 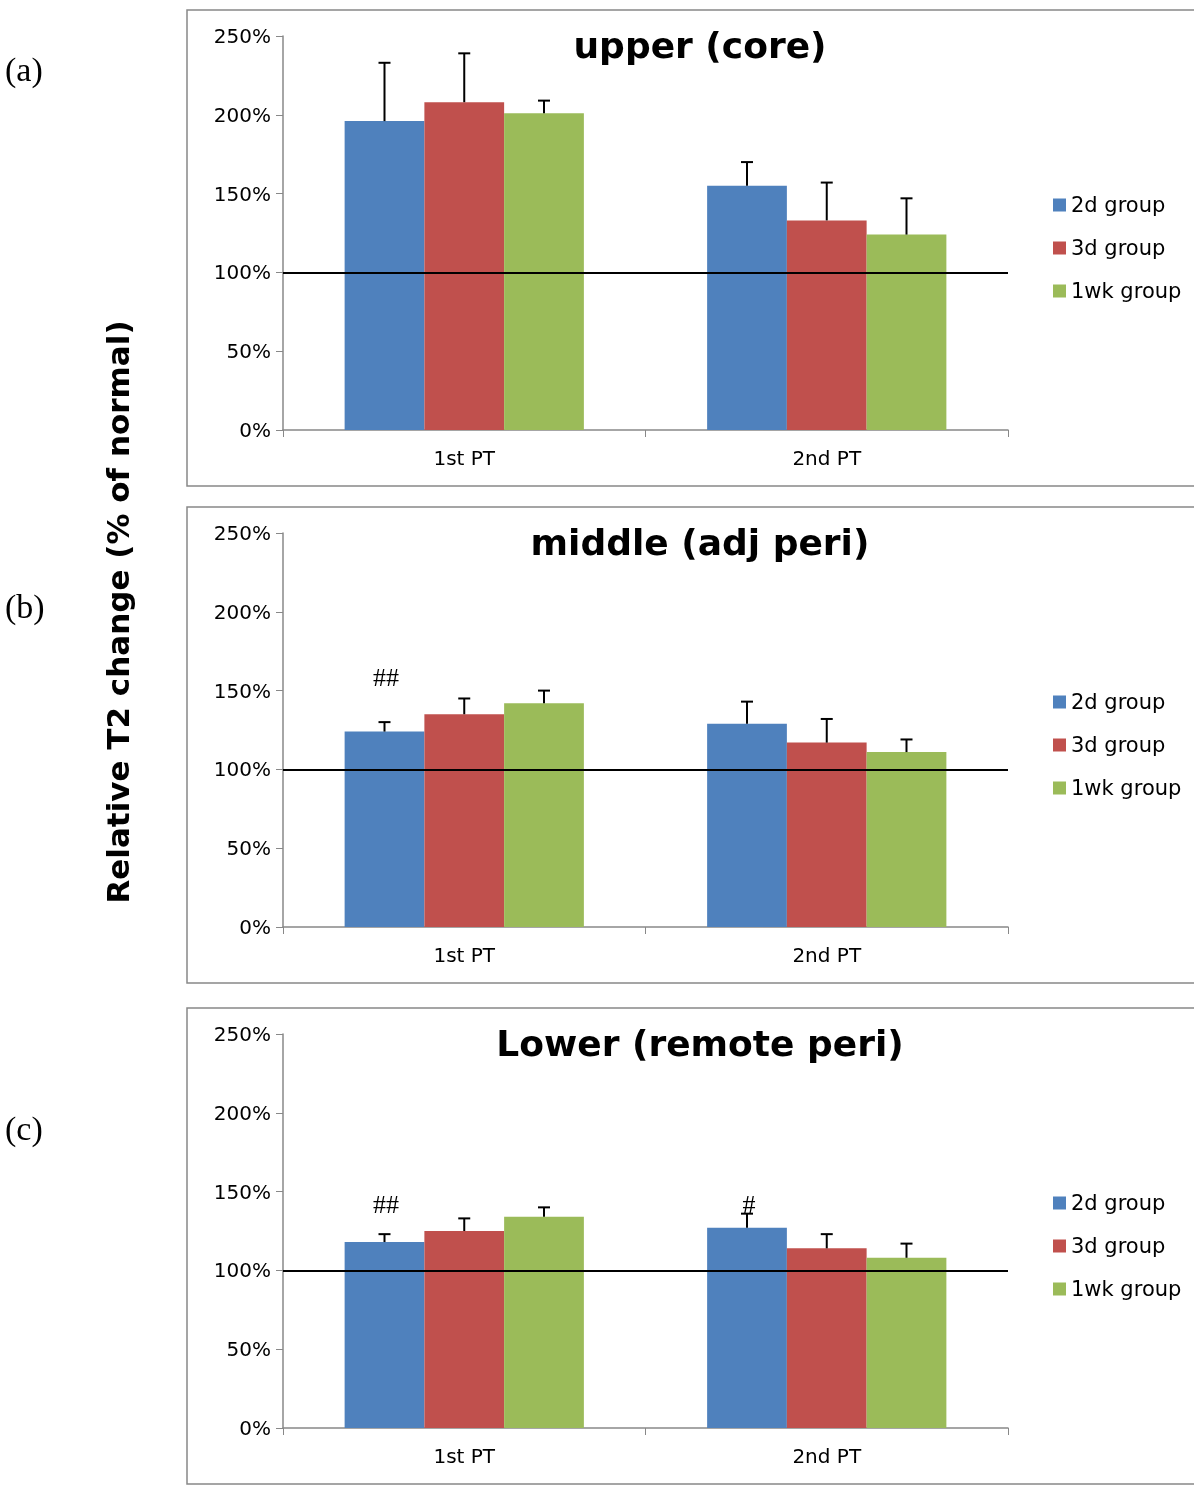 I want to click on annotation: #, so click(x=749, y=1204).